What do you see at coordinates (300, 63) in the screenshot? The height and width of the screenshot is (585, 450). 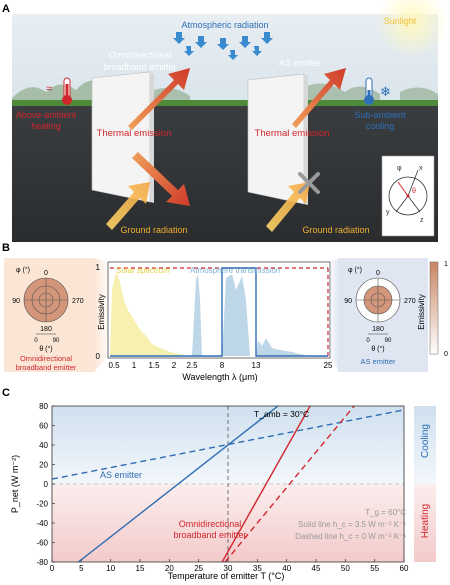 I see `as-title: AS emitter` at bounding box center [300, 63].